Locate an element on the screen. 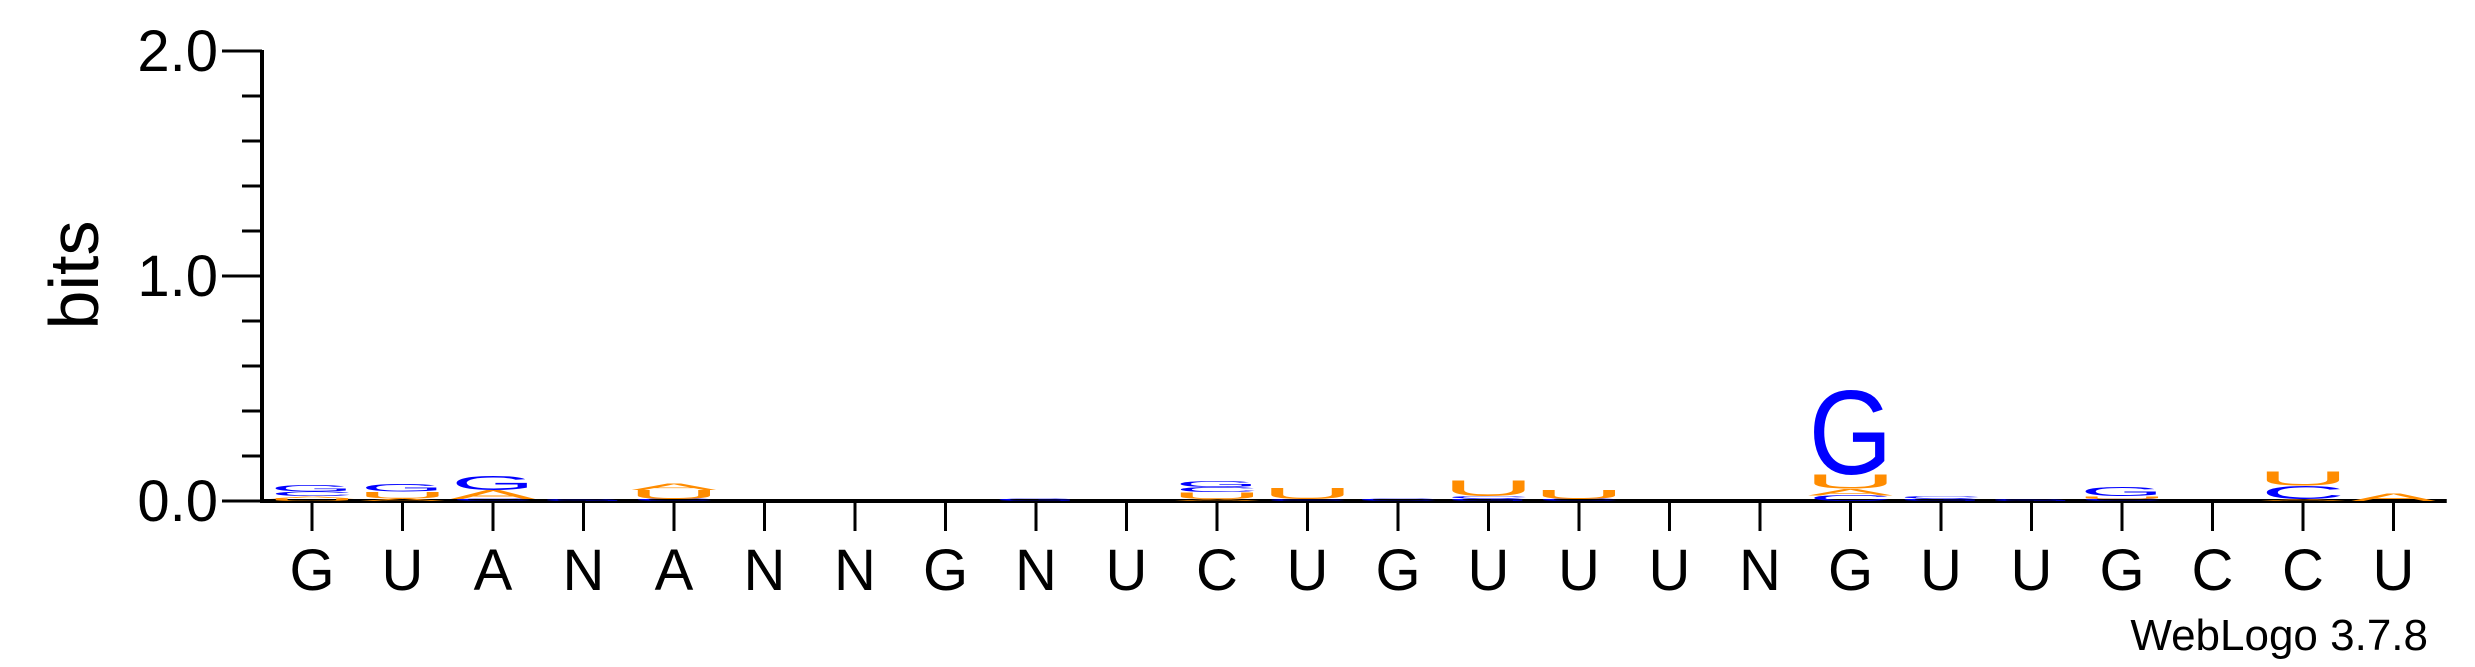  position-stack: A is located at coordinates (2394, 497).